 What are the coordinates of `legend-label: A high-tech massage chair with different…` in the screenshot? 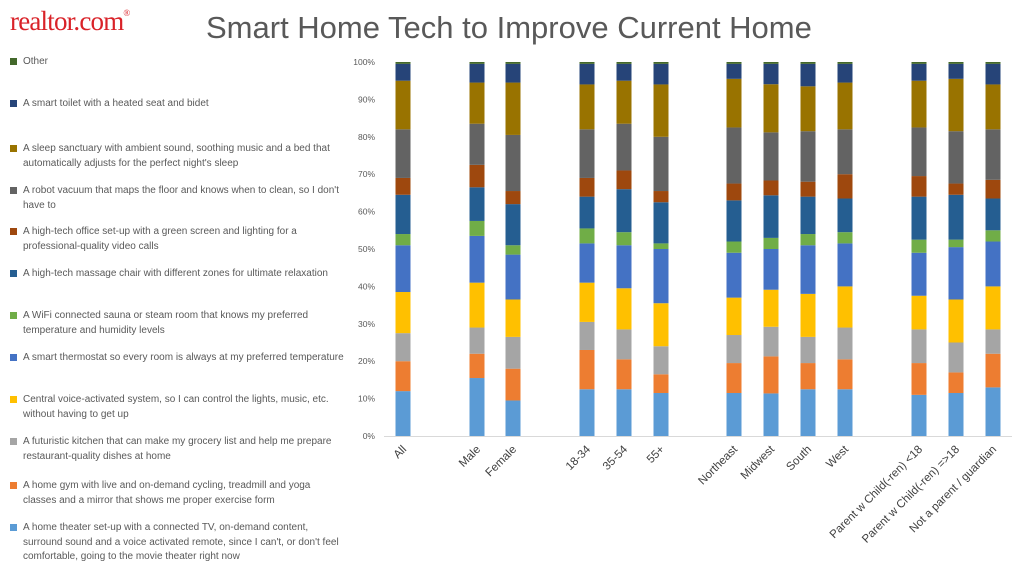 It's located at (175, 273).